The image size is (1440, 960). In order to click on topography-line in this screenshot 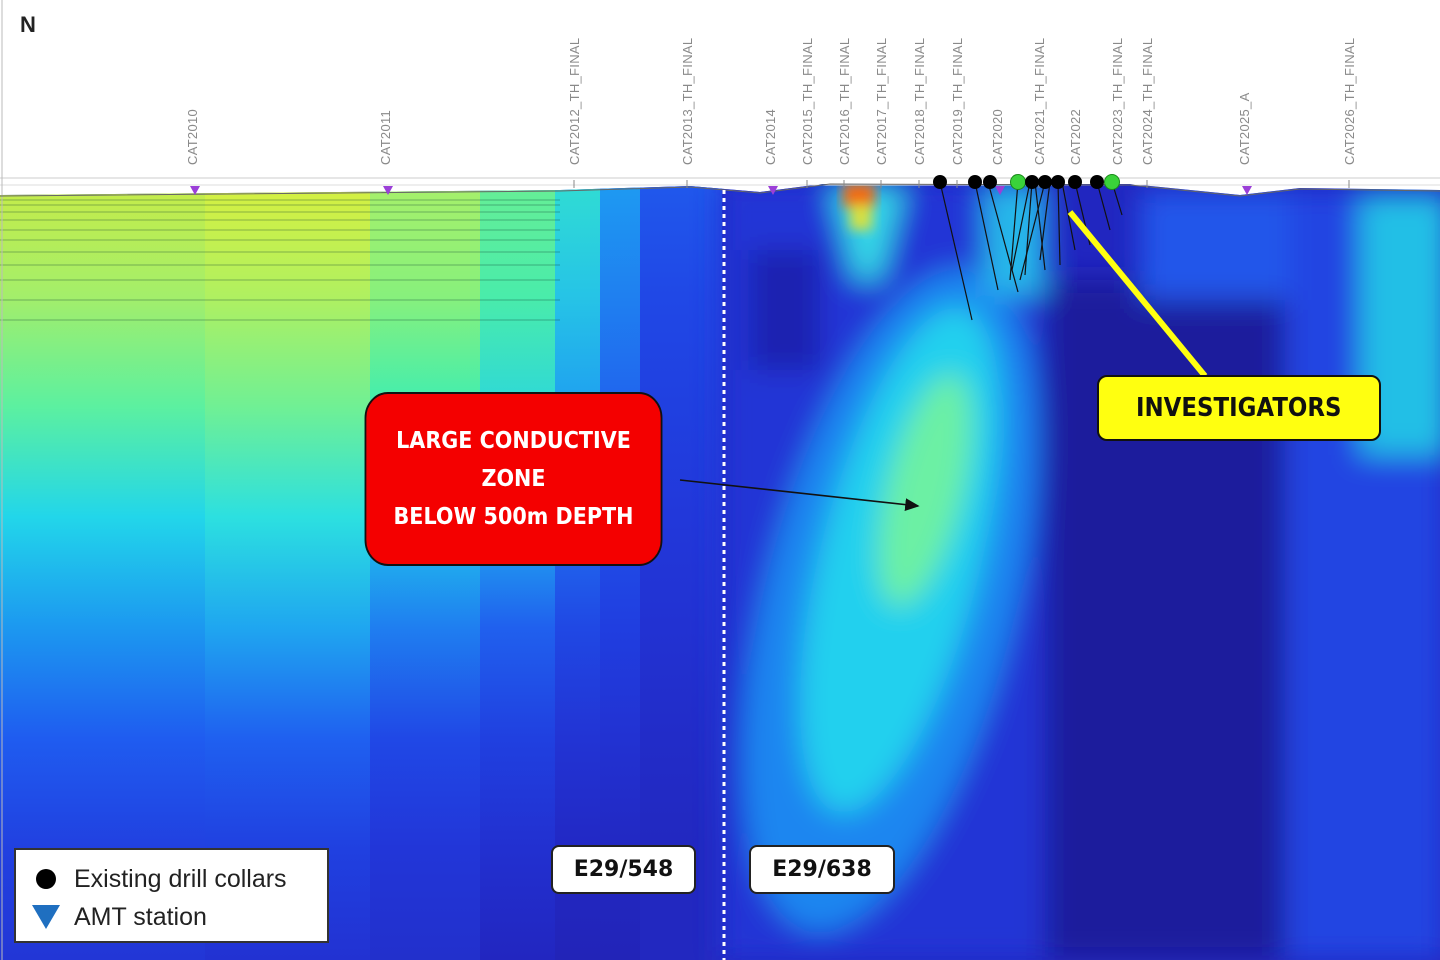, I will do `click(720, 190)`.